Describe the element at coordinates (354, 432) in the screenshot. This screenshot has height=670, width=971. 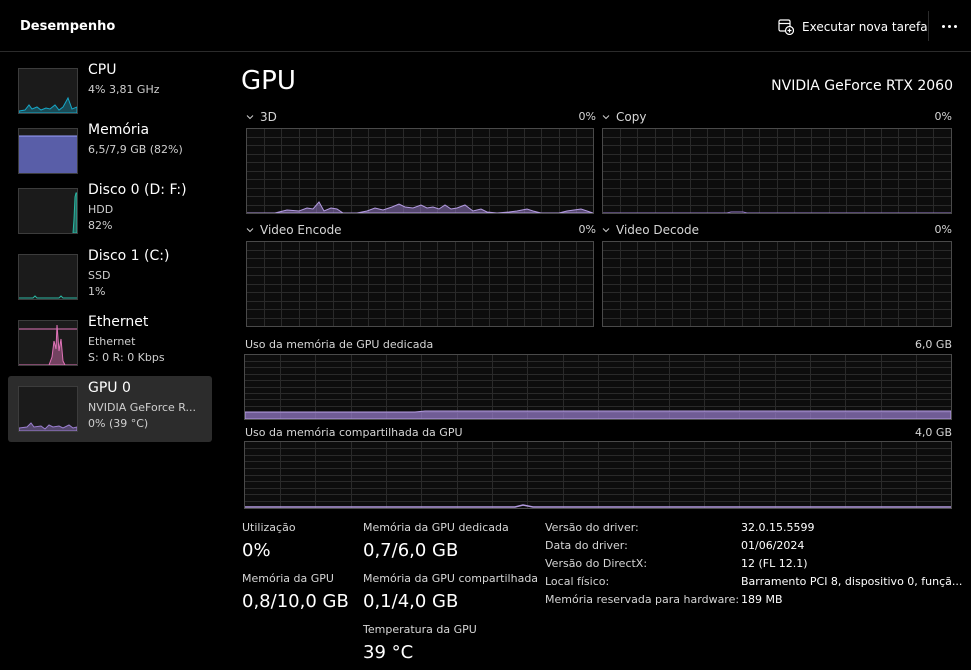
I see `shared-memory-label: Uso da memória compartilhada da GPU` at that location.